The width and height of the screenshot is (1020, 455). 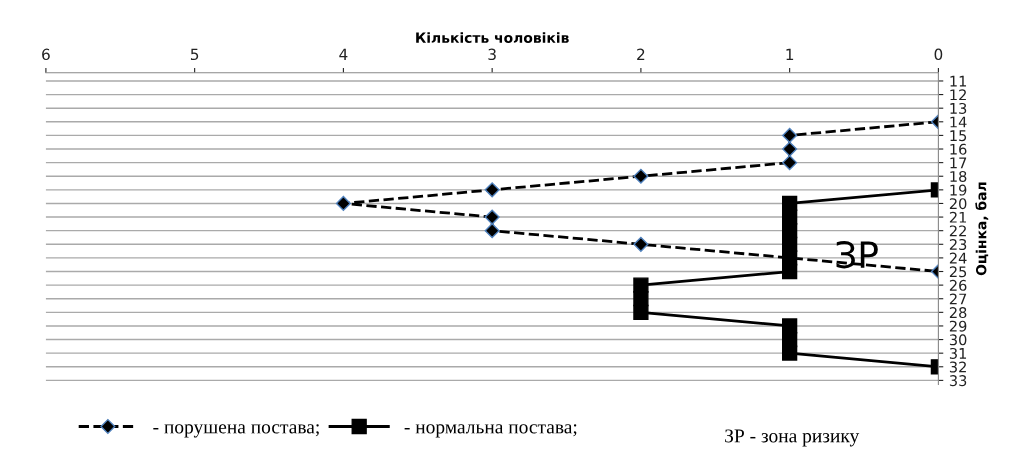 I want to click on x-tick-label: 4, so click(x=343, y=54).